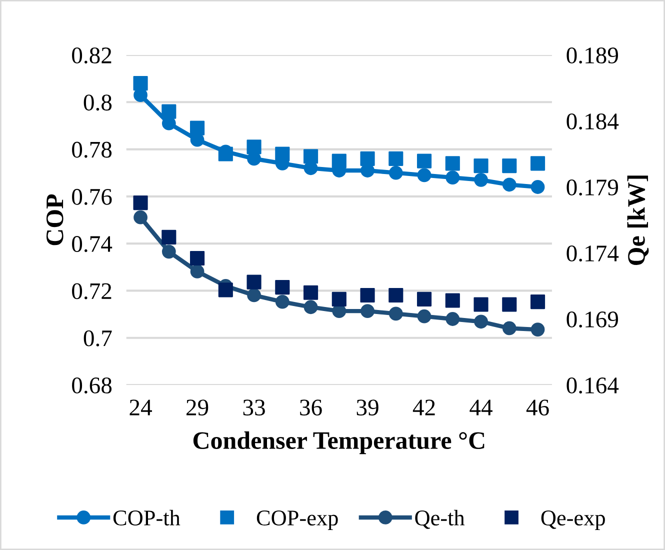 This screenshot has width=665, height=550. I want to click on y-tick-label: 0.82, so click(92, 55).